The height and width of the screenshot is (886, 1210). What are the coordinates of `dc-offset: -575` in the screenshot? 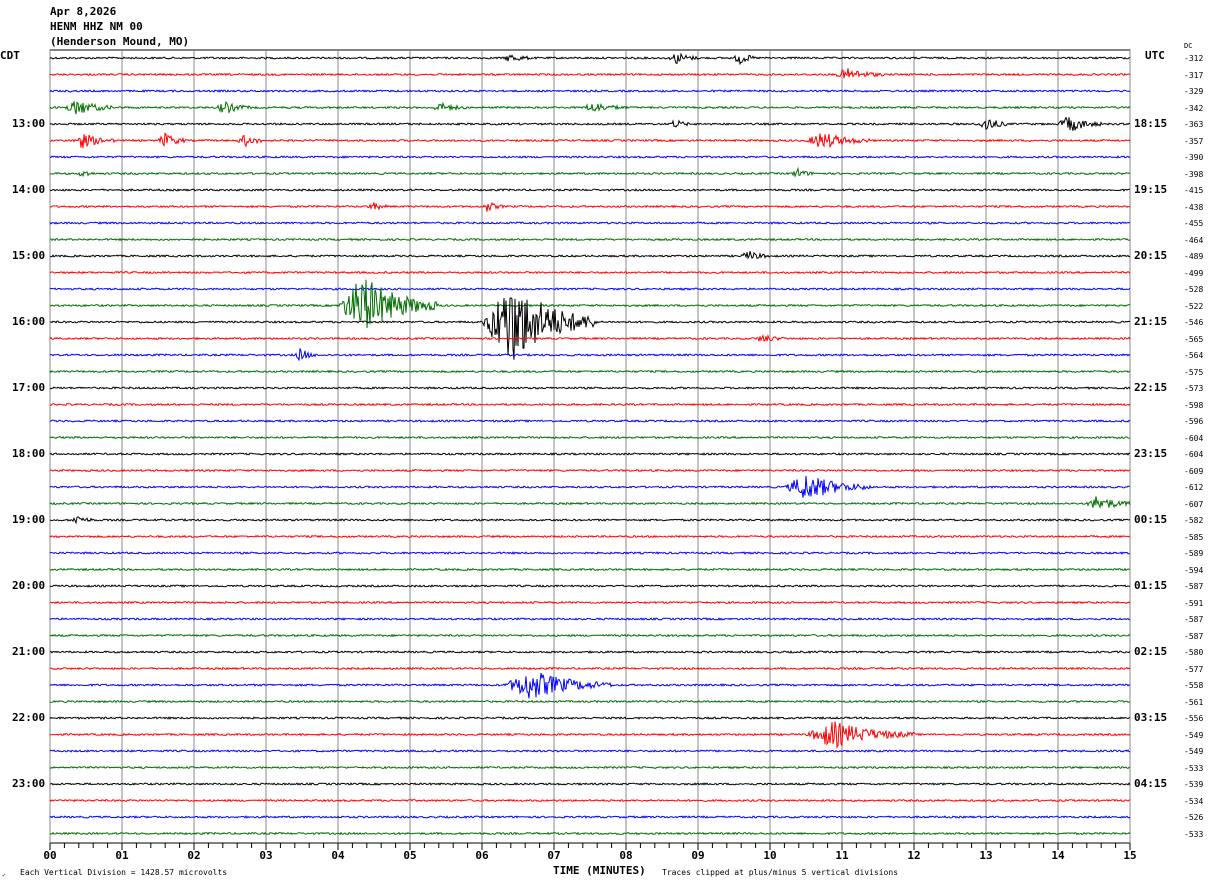 It's located at (1194, 372).